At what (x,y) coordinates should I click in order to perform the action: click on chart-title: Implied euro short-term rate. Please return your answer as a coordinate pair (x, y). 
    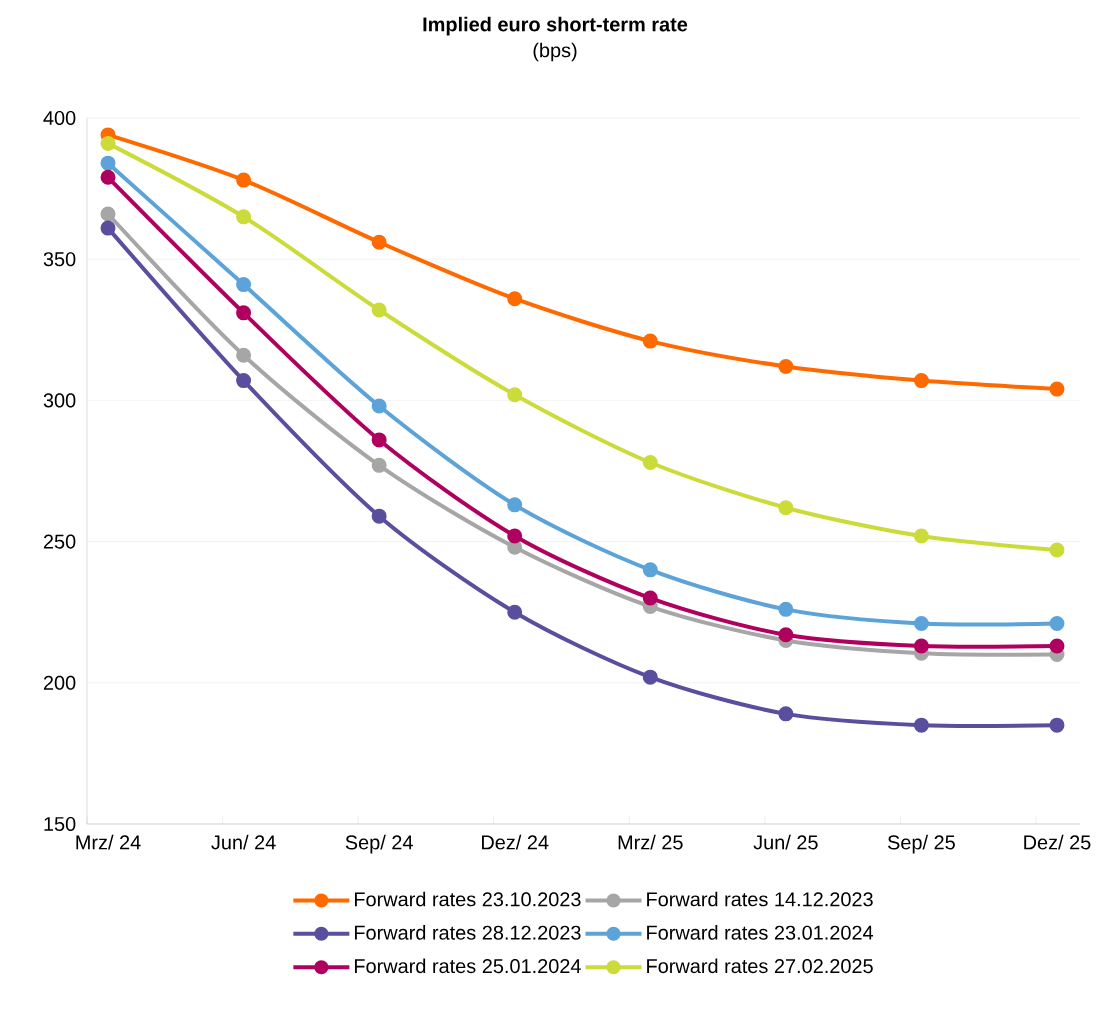
    Looking at the image, I should click on (555, 26).